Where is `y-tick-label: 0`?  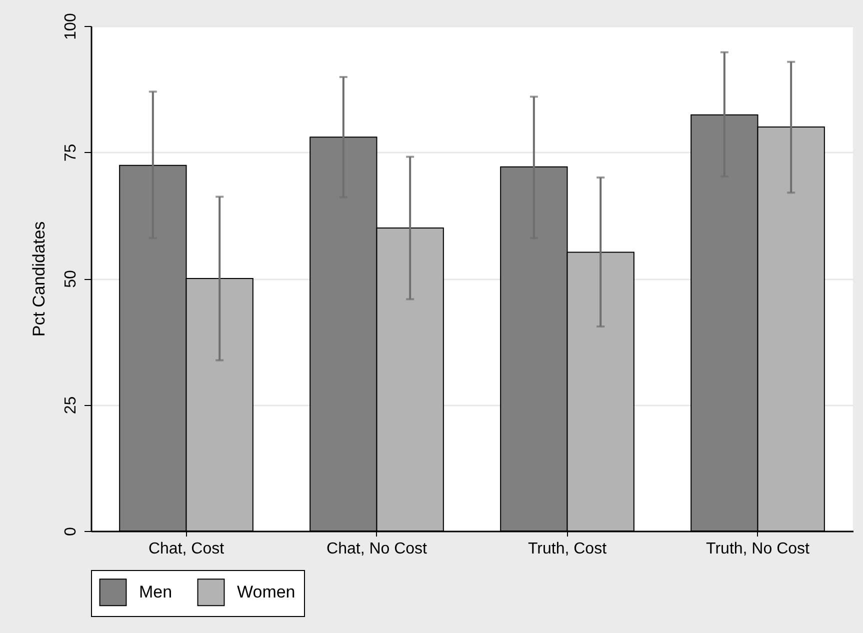 y-tick-label: 0 is located at coordinates (71, 531).